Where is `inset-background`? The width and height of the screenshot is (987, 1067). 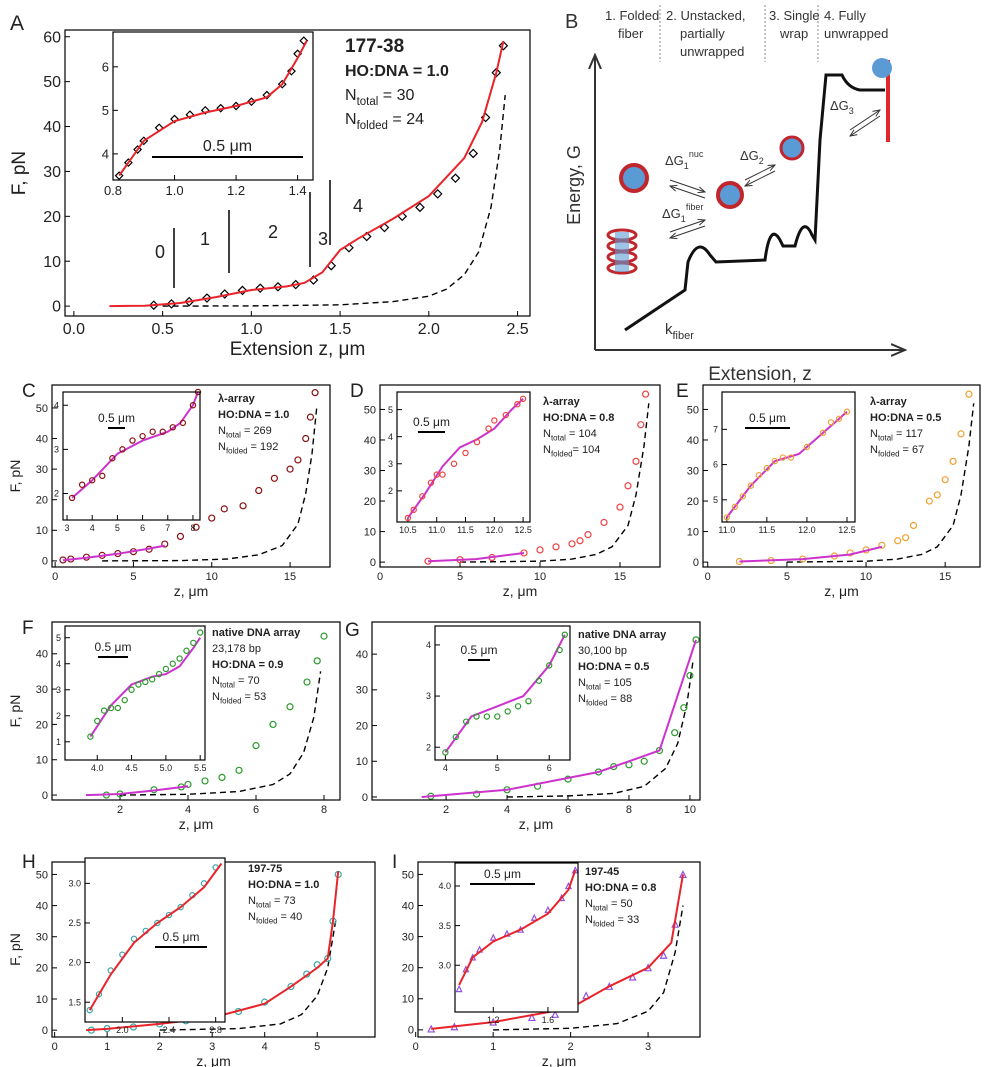 inset-background is located at coordinates (213, 106).